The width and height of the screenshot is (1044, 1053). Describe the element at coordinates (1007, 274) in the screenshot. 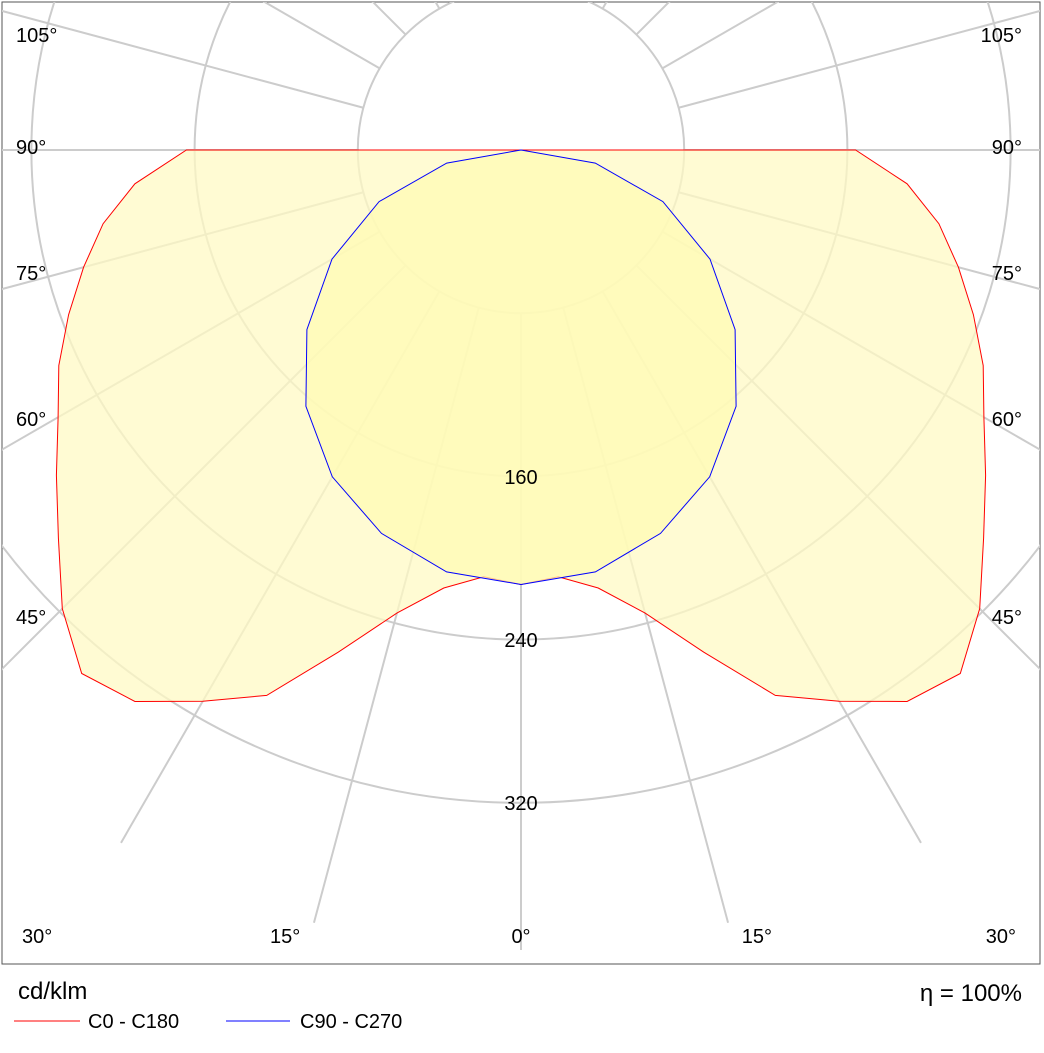

I see `angle-label-right: 75°` at that location.